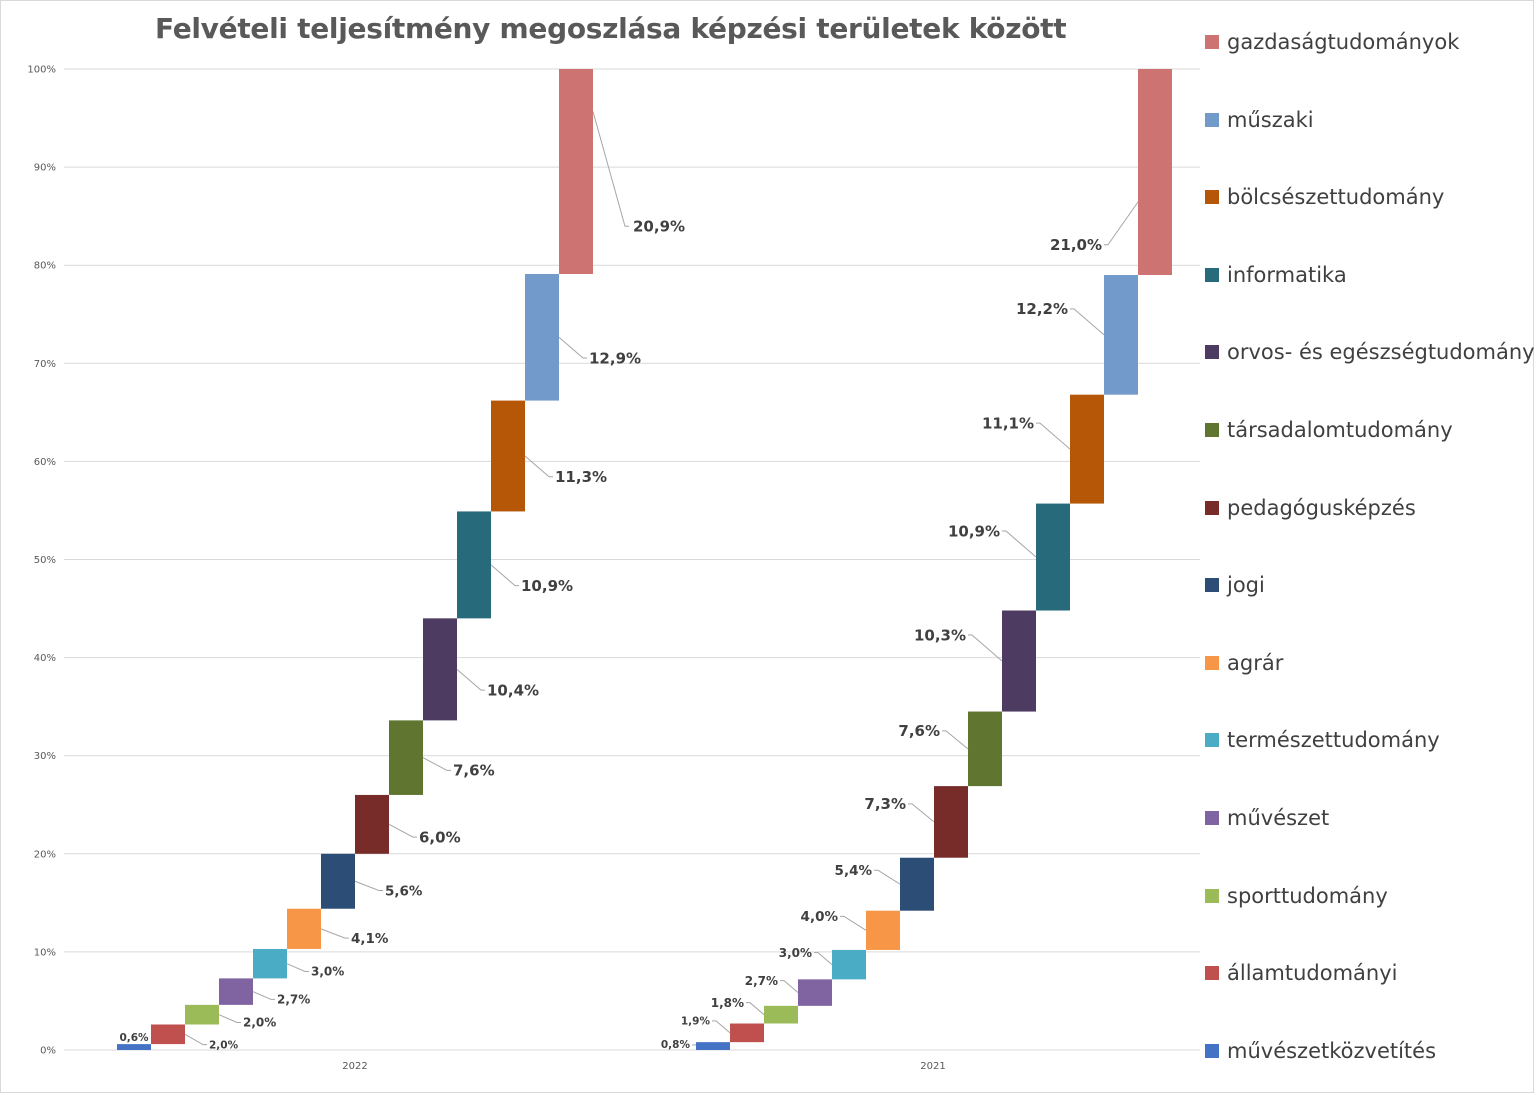 Image resolution: width=1536 pixels, height=1095 pixels. I want to click on y-tick-label: 90%, so click(45, 168).